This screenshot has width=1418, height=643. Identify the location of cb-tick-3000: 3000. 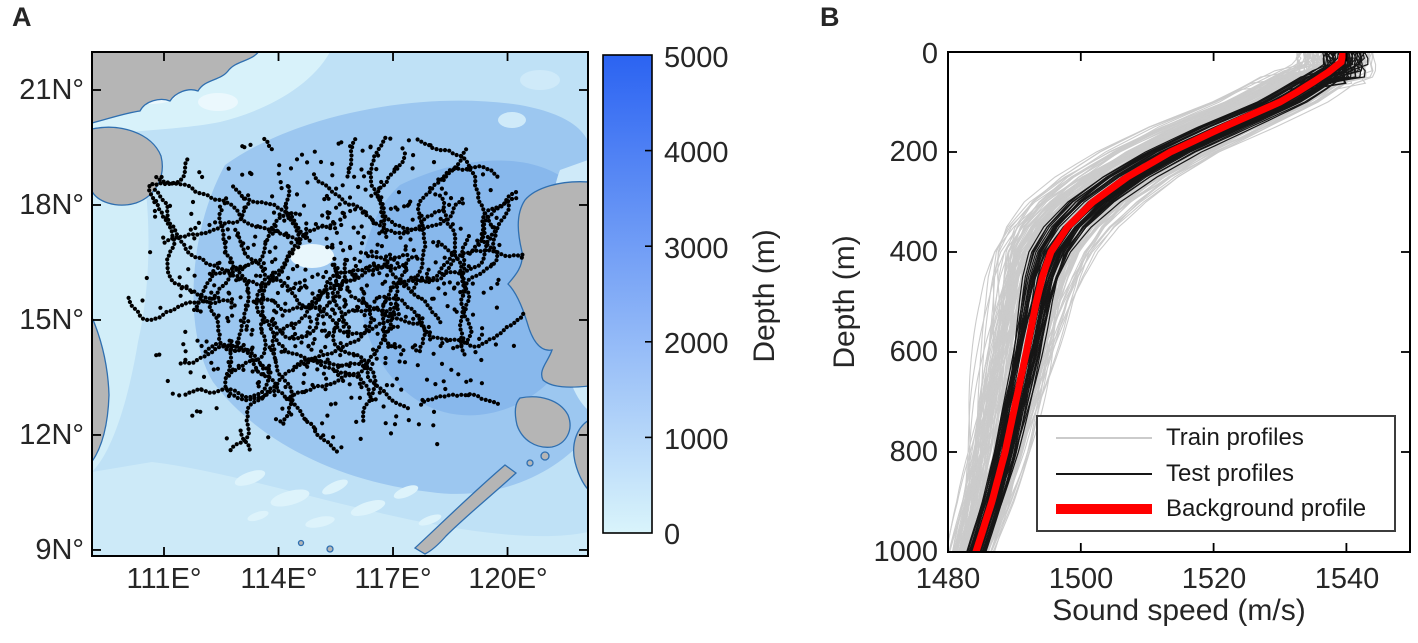
(696, 249).